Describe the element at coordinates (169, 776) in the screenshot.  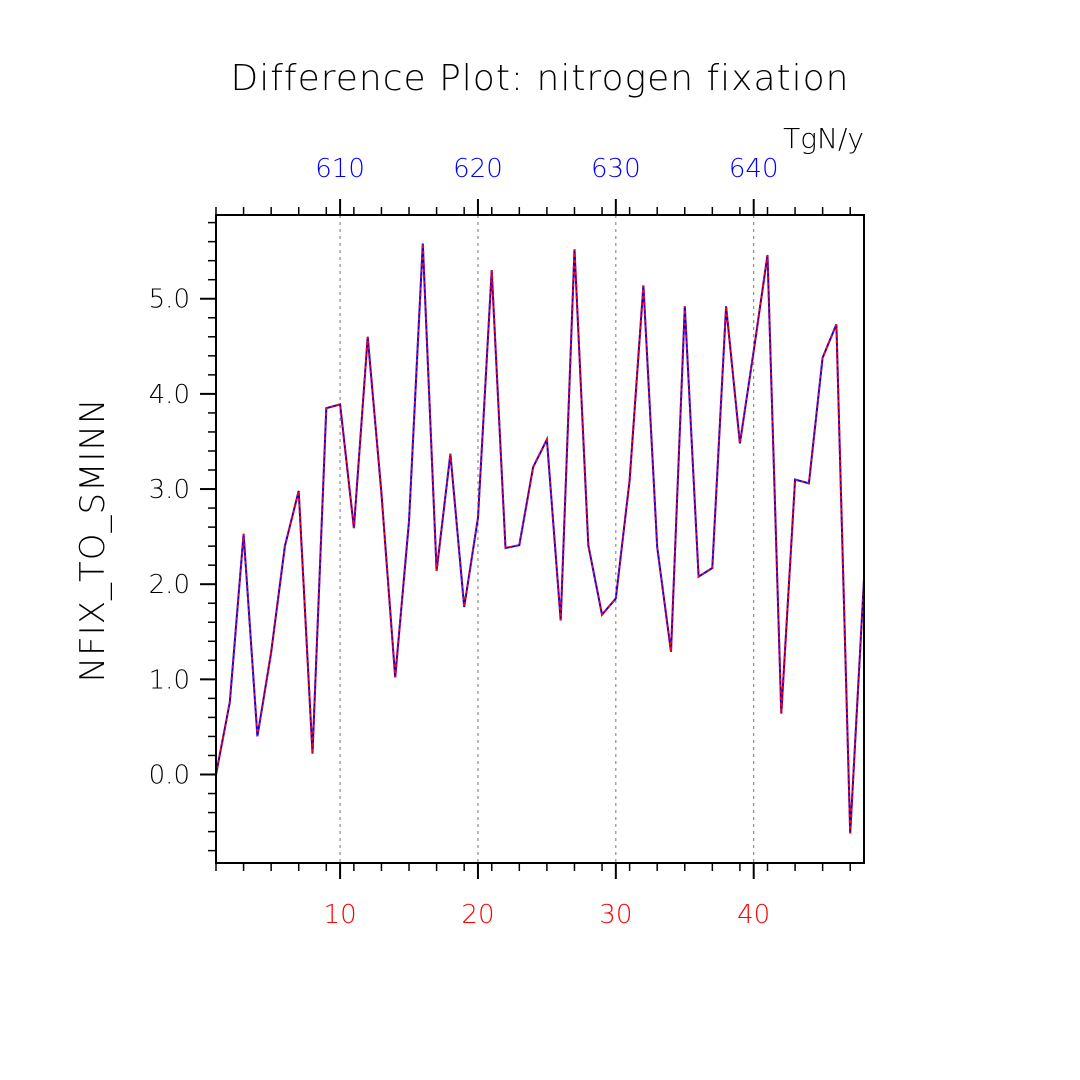
I see `y-tick-label: 0.0` at that location.